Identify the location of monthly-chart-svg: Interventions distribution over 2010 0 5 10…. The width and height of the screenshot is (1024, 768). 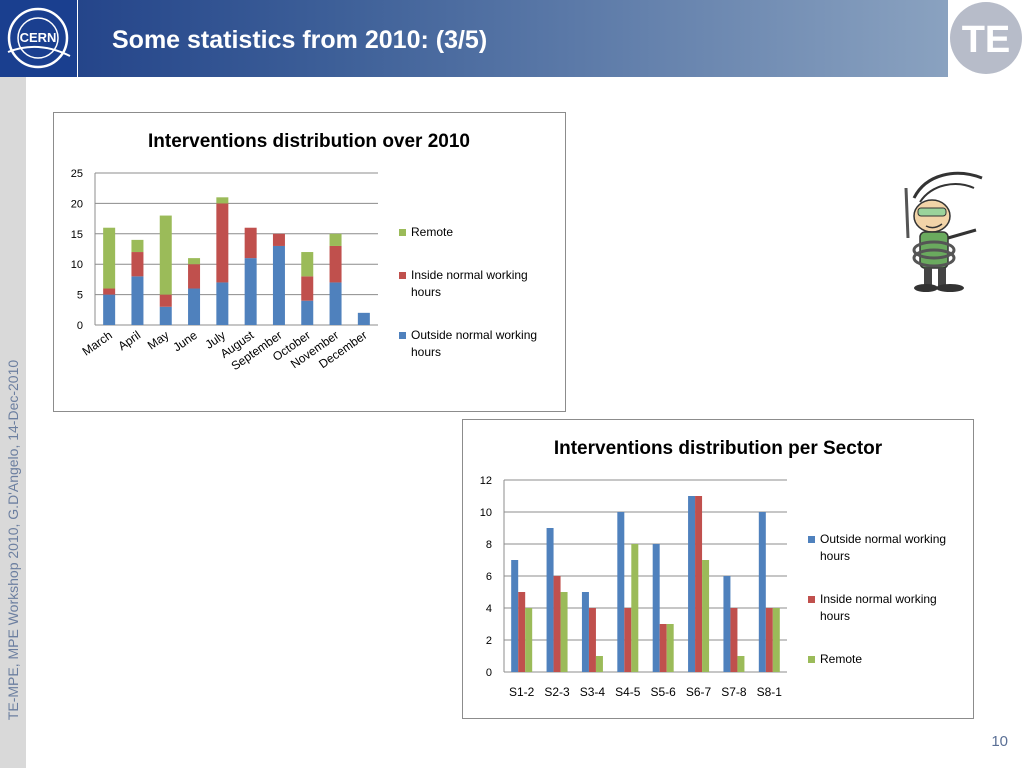
(304, 252).